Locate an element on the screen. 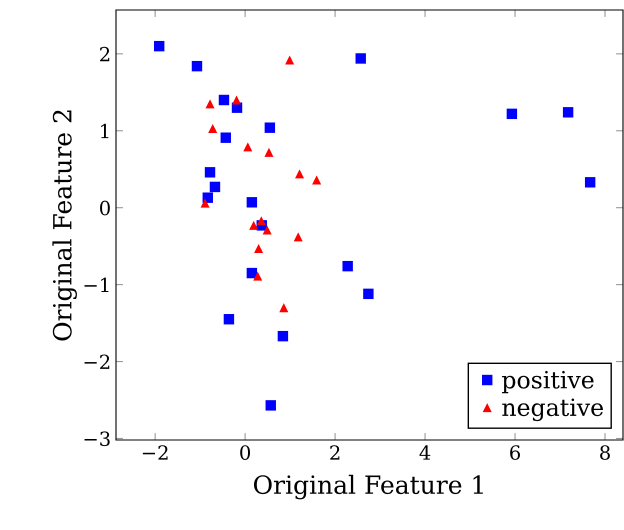  y-axis-title: Original Feature 2 is located at coordinates (64, 225).